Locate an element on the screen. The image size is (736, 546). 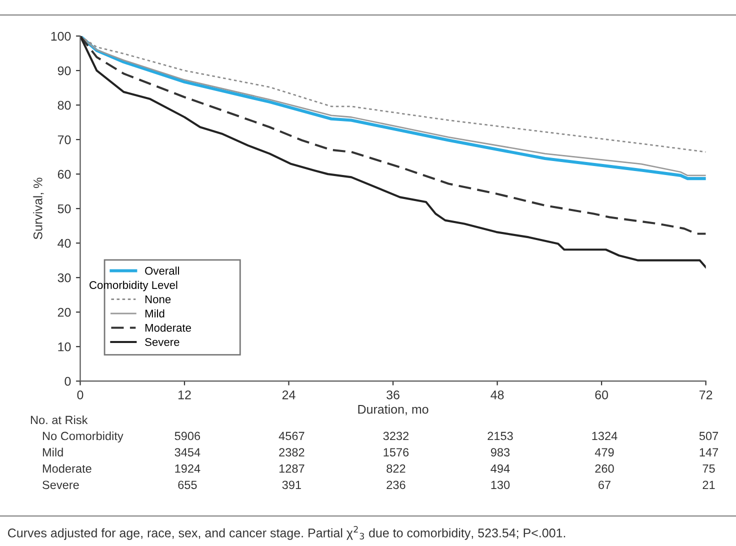
y-tick-label: 0 is located at coordinates (67, 381).